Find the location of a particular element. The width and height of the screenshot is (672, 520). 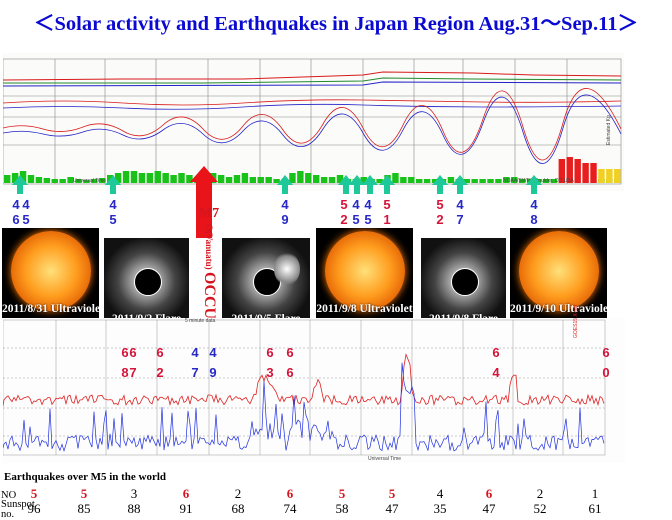

earthquake-count: 6 is located at coordinates (290, 493).